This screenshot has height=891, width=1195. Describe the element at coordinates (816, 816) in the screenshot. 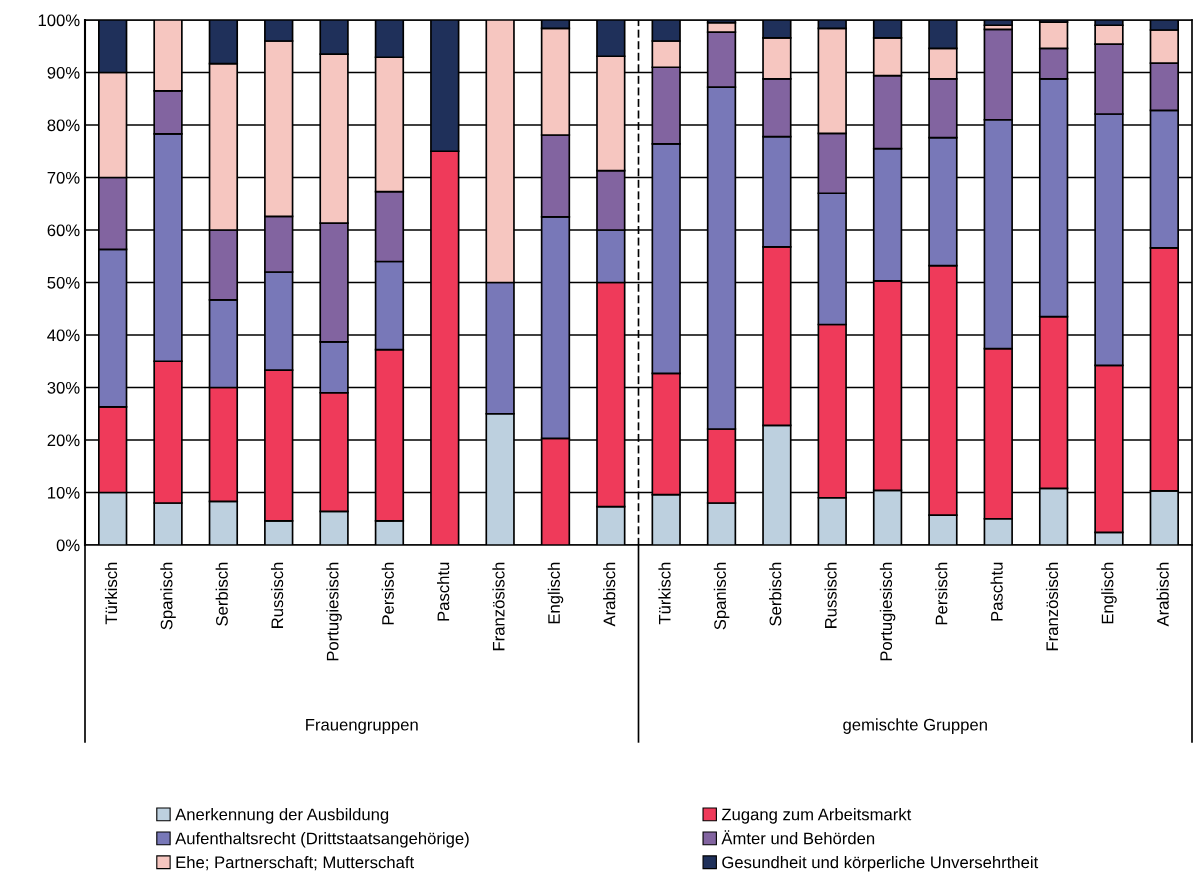

I see `legend-label: Zugang zum Arbeitsmarkt` at that location.